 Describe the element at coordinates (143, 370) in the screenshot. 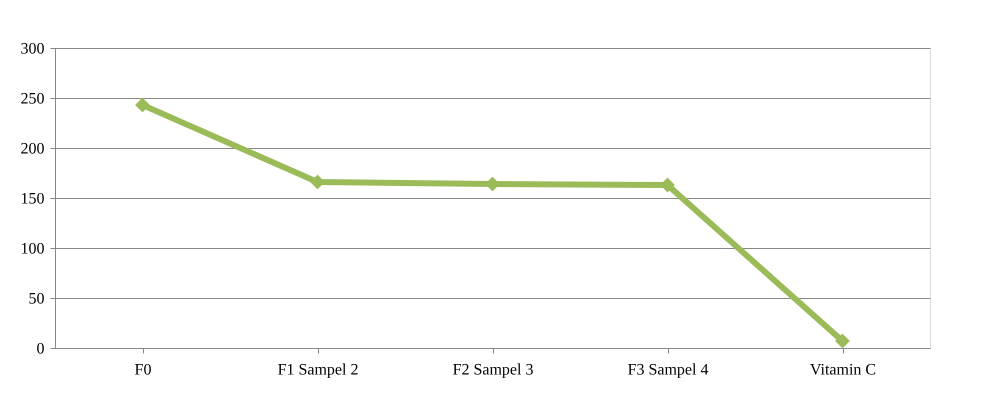

I see `x-tick-label: F0` at that location.